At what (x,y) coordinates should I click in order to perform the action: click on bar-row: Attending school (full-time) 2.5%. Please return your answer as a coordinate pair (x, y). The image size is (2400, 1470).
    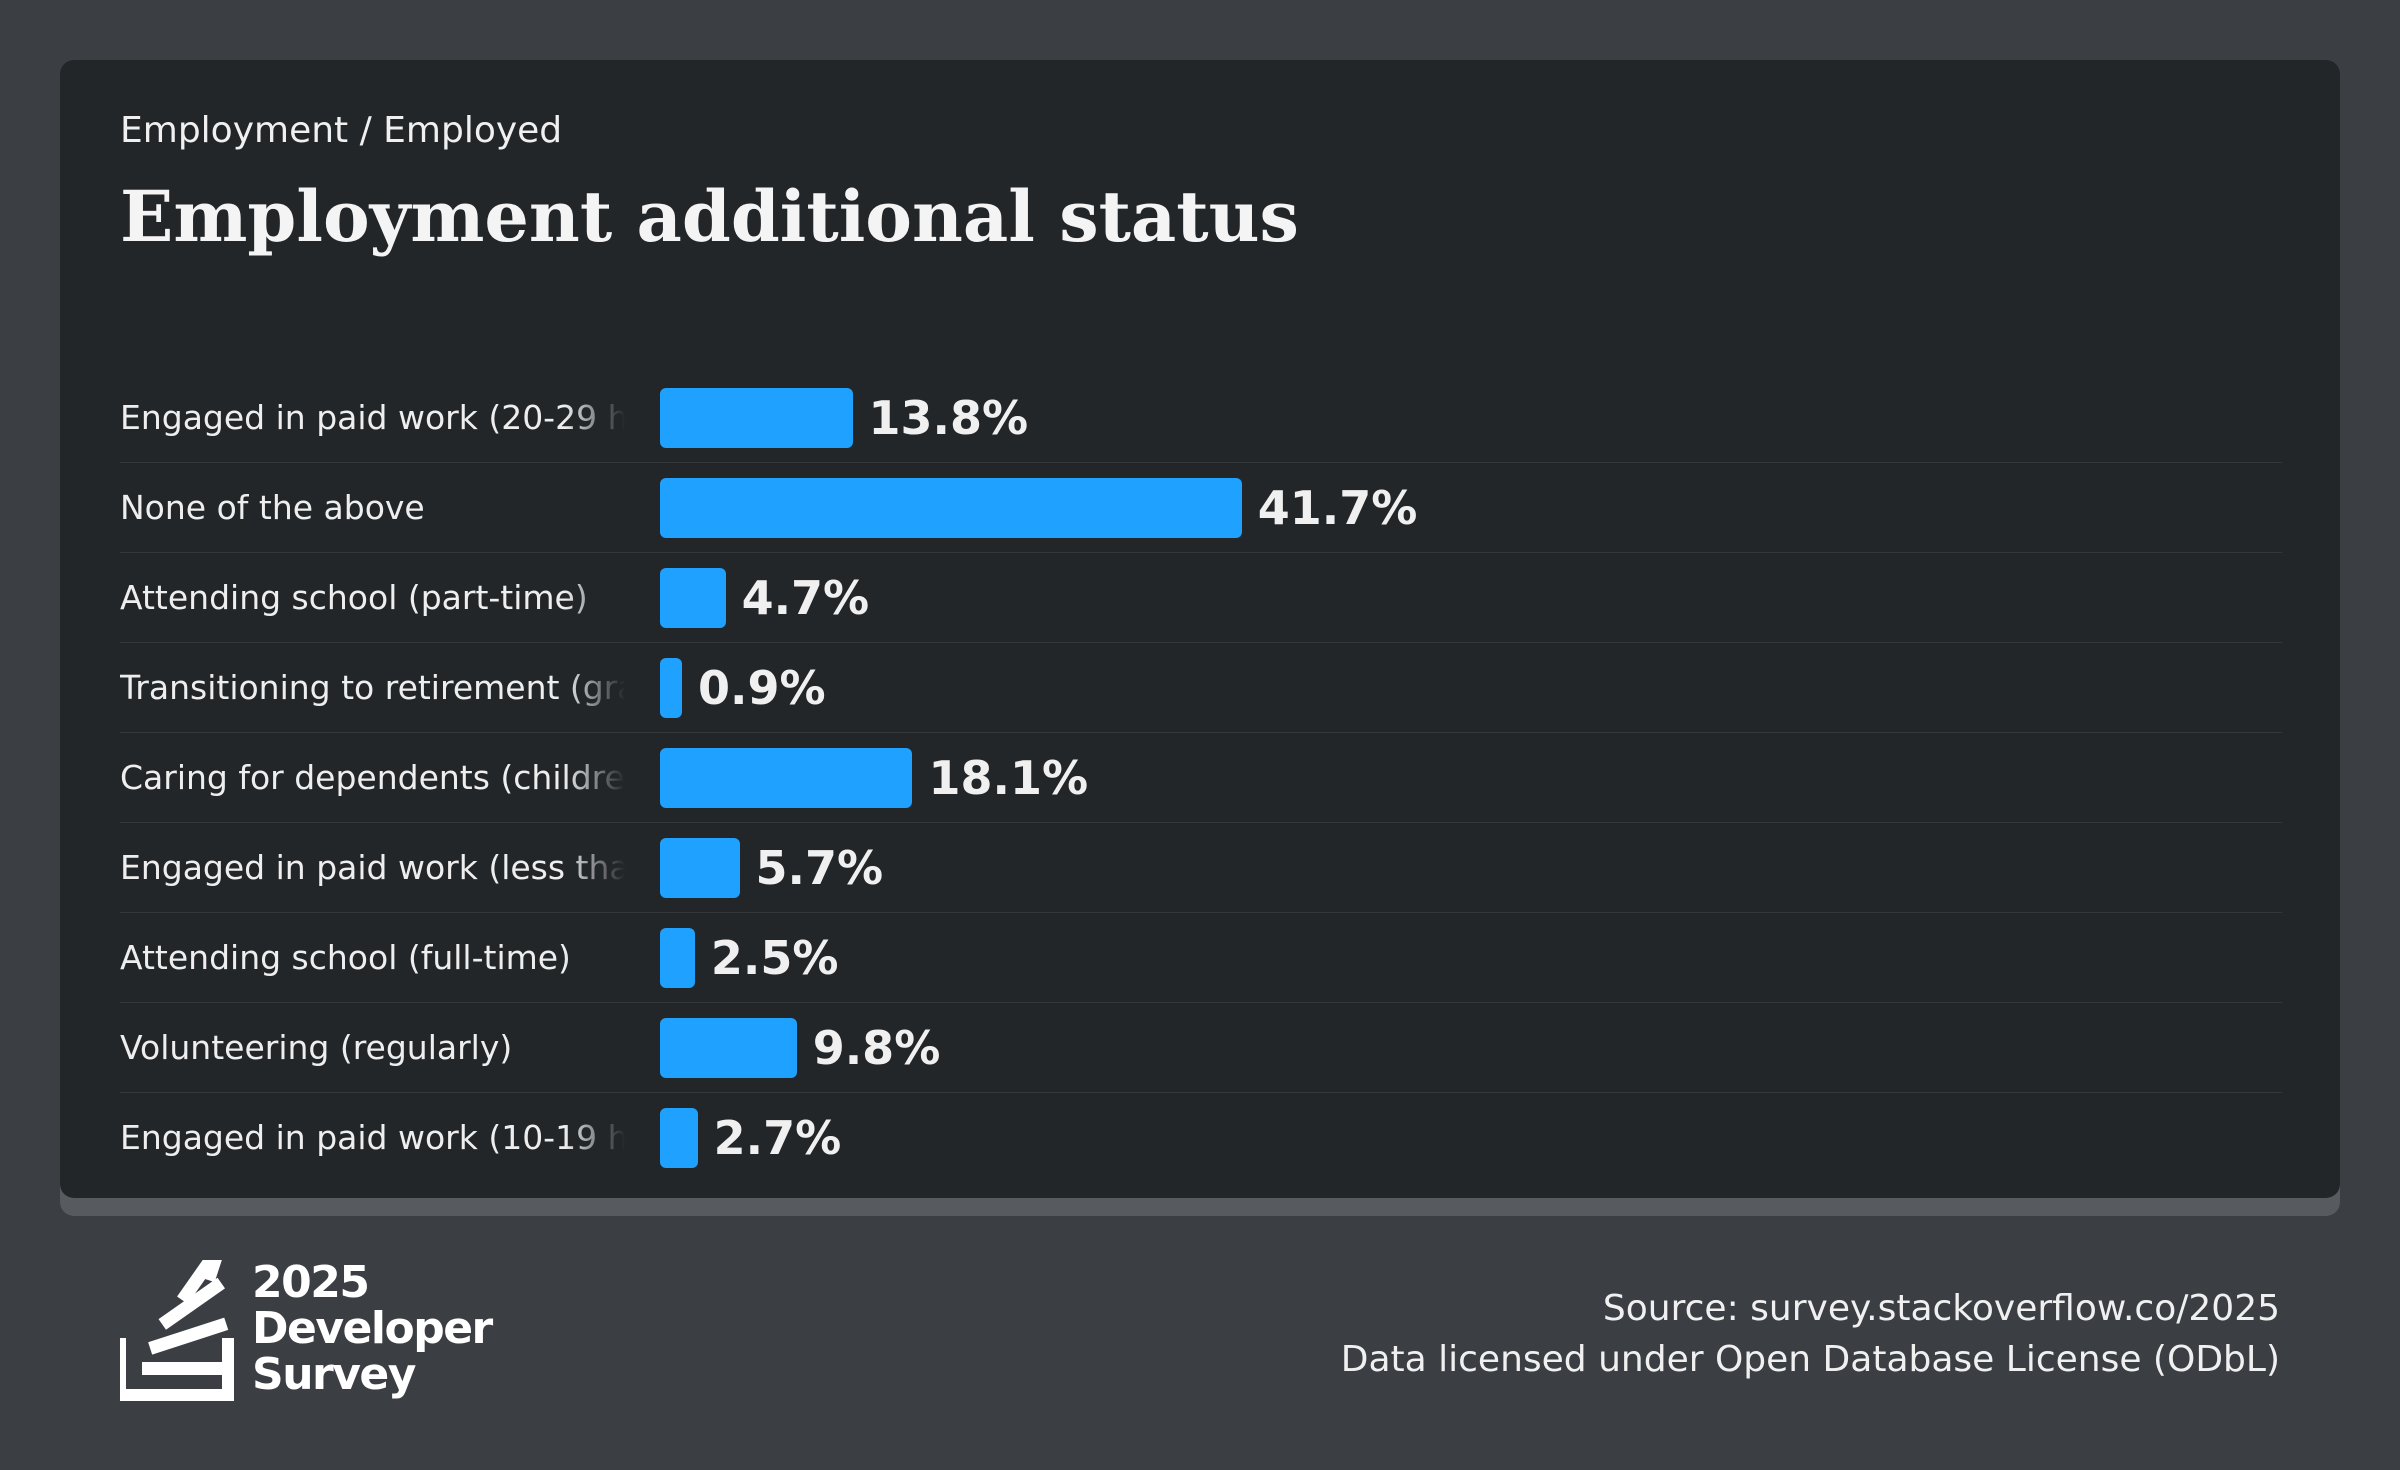
    Looking at the image, I should click on (1201, 958).